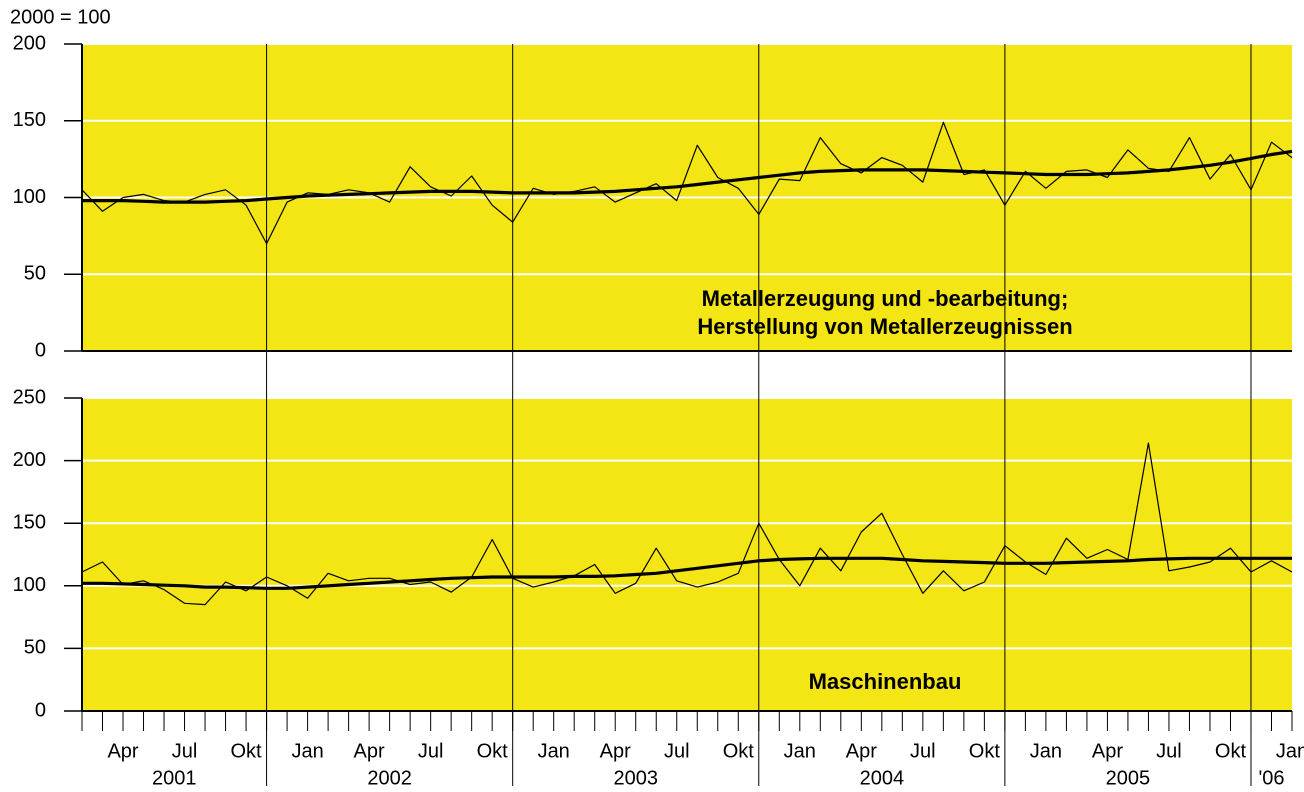 Image resolution: width=1304 pixels, height=792 pixels. I want to click on year-label: 2003, so click(635, 778).